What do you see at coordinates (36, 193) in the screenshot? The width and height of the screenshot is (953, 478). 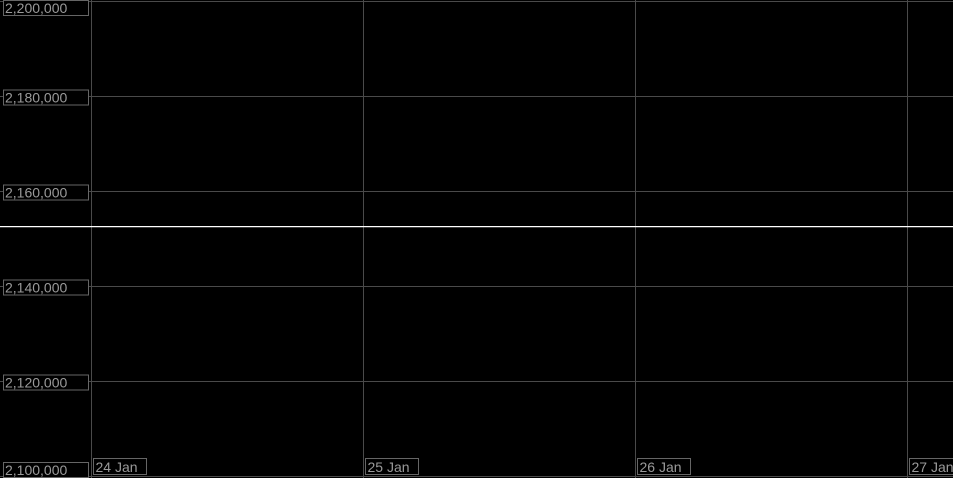 I see `y-tick-label: 2,160,000` at bounding box center [36, 193].